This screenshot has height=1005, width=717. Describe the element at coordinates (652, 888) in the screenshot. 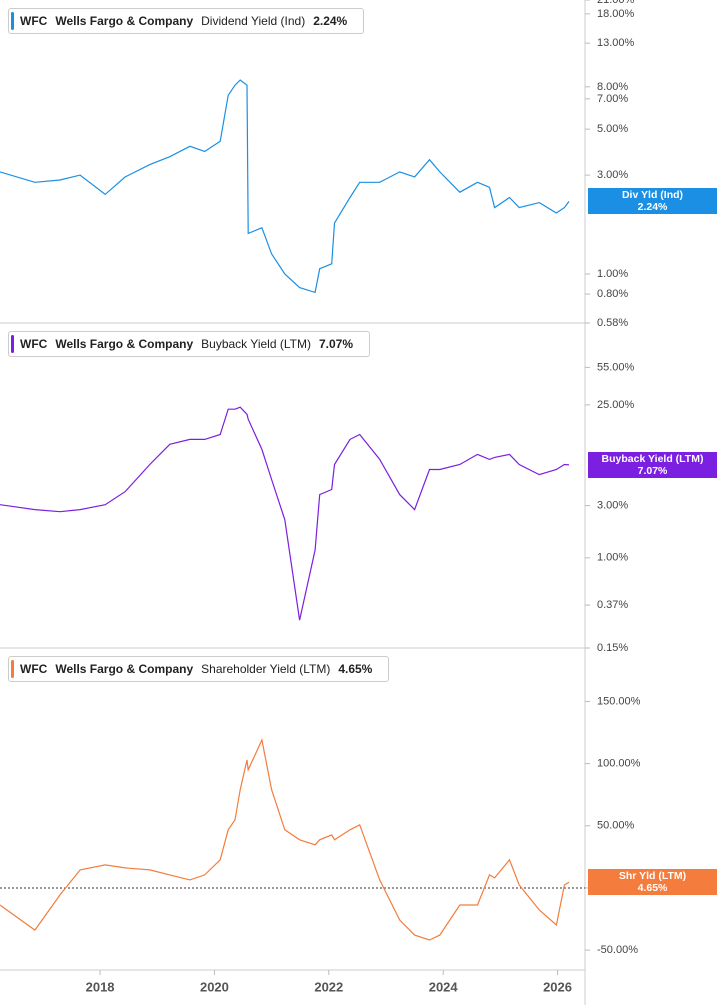

I see `value-tag-value: 4.65%` at that location.